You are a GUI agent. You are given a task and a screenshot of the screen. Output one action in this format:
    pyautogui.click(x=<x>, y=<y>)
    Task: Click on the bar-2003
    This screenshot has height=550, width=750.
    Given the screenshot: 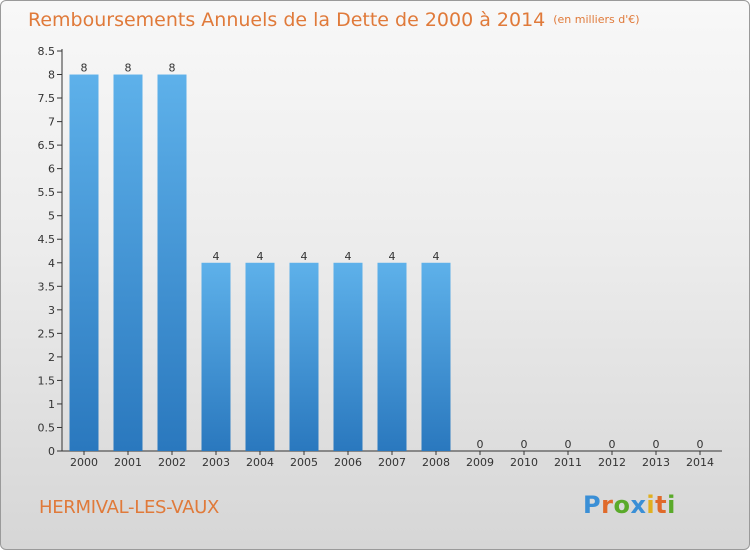 What is the action you would take?
    pyautogui.click(x=216, y=356)
    